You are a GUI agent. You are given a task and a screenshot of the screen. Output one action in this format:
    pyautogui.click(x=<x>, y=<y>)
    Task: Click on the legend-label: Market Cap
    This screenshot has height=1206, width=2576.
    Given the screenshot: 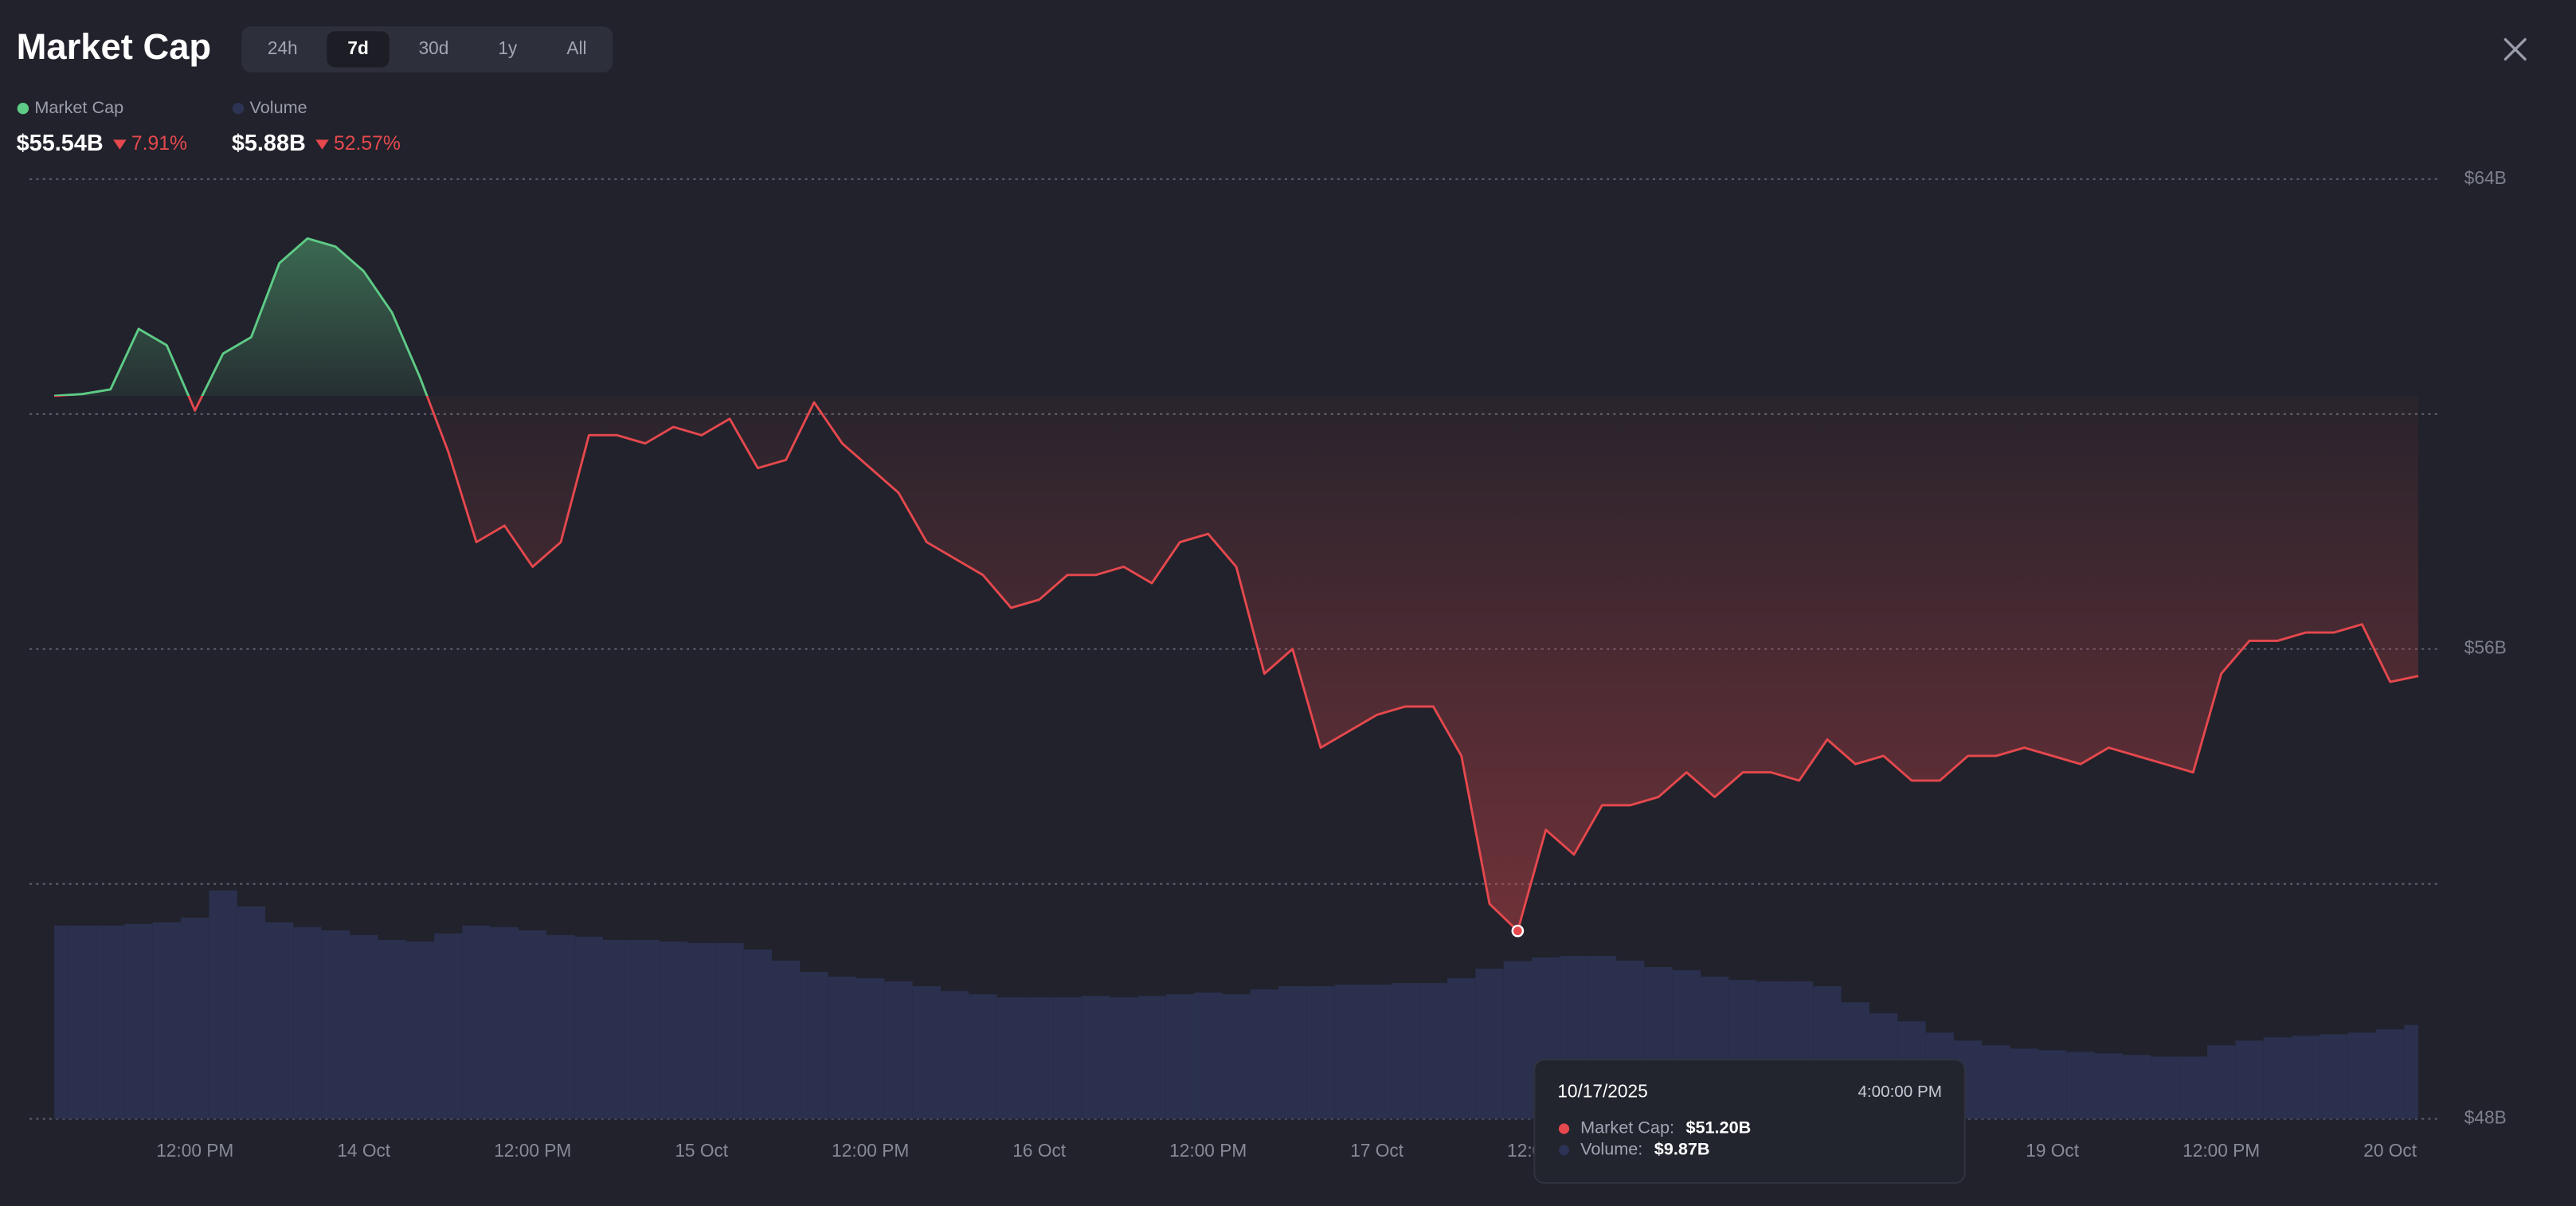 What is the action you would take?
    pyautogui.click(x=78, y=107)
    